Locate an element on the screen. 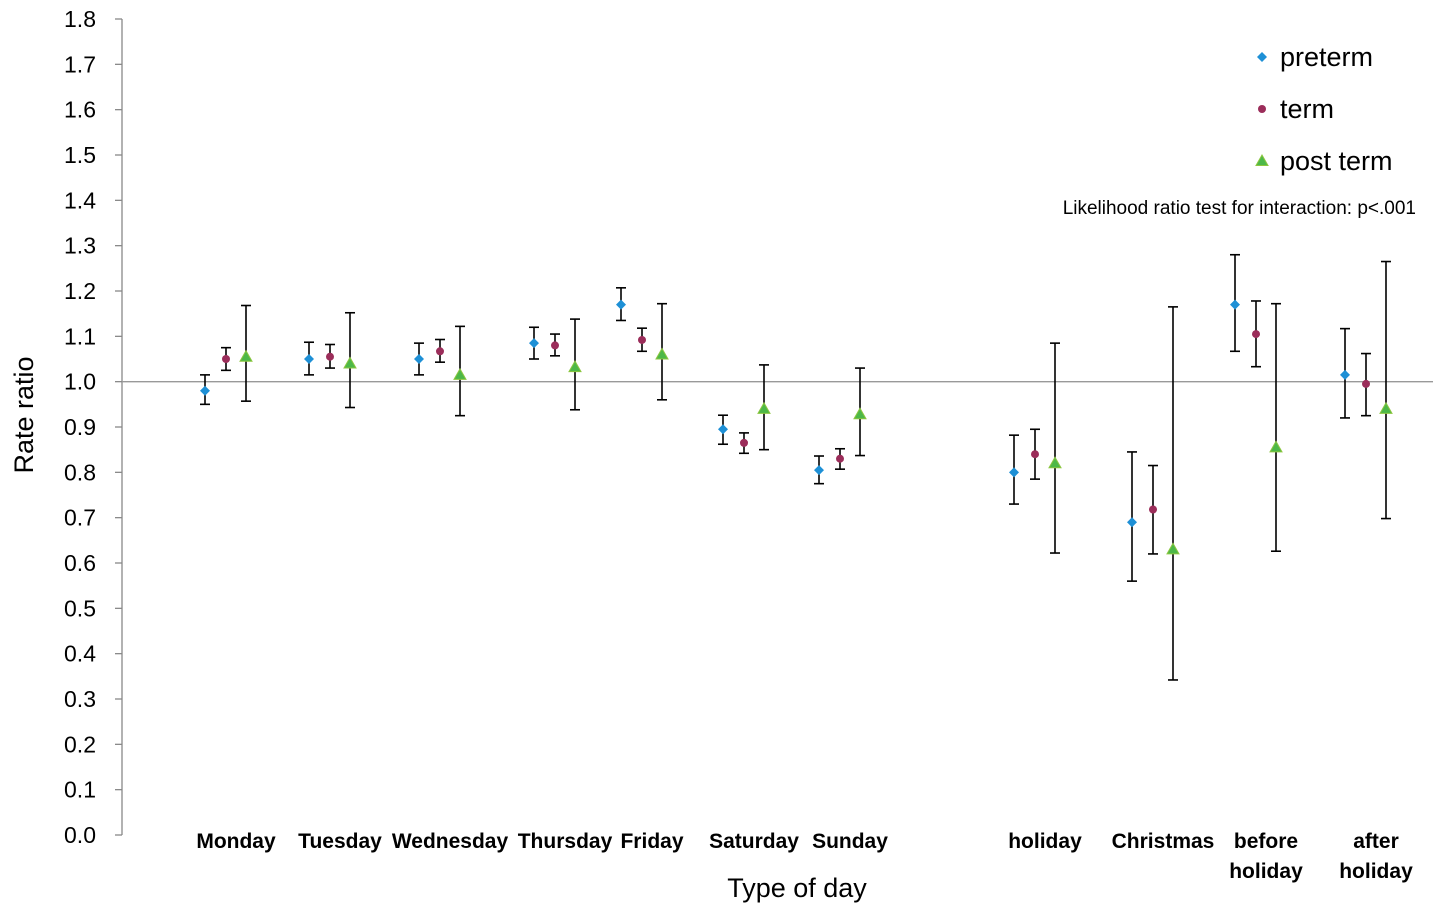  x-axis-title: Type of day is located at coordinates (797, 888).